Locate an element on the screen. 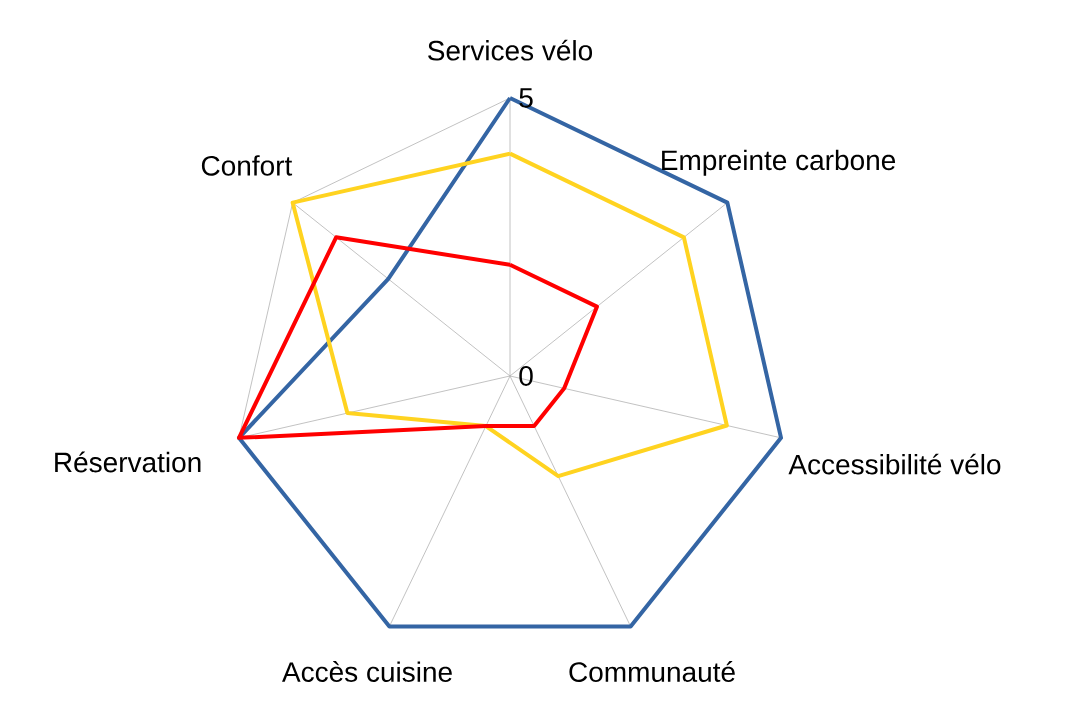 The width and height of the screenshot is (1083, 707). spoke-label: Services vélo is located at coordinates (510, 50).